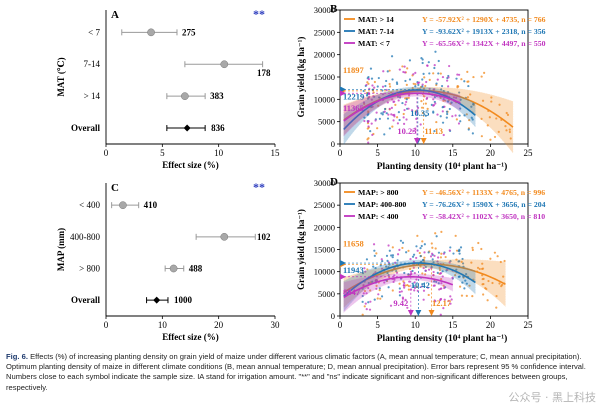  I want to click on y-tick-label-D: 10000, so click(324, 272).